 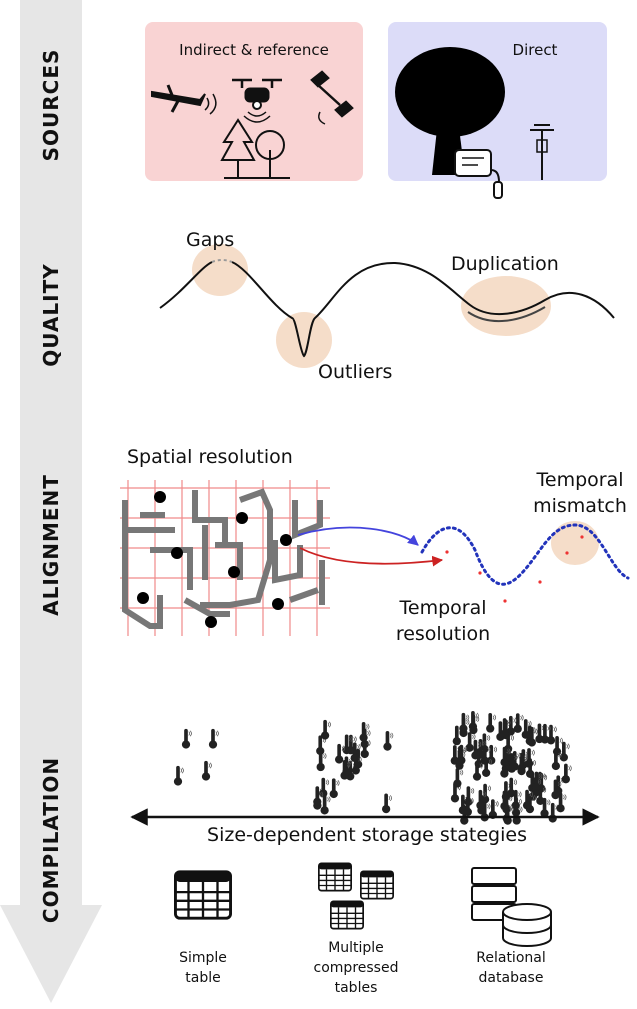 I want to click on mismatch-highlight, so click(x=575, y=543).